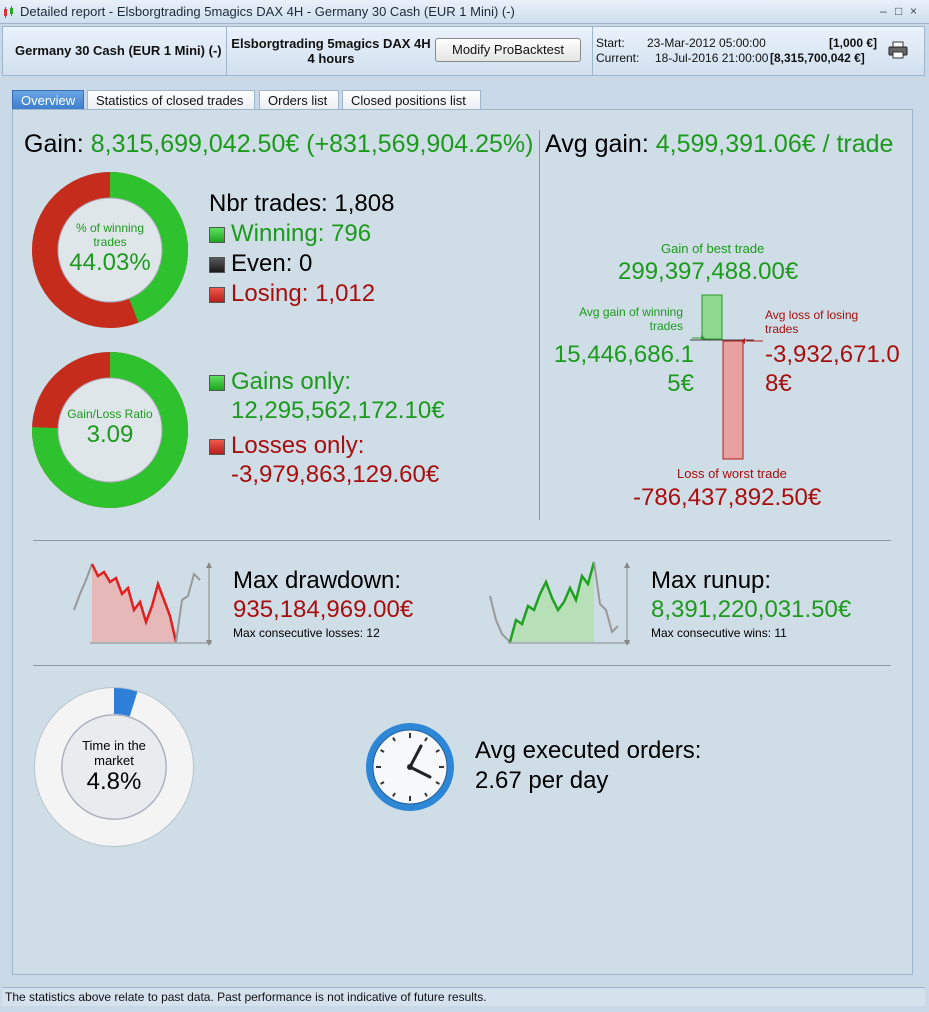 The width and height of the screenshot is (929, 1012). Describe the element at coordinates (217, 264) in the screenshot. I see `black-square-icon` at that location.